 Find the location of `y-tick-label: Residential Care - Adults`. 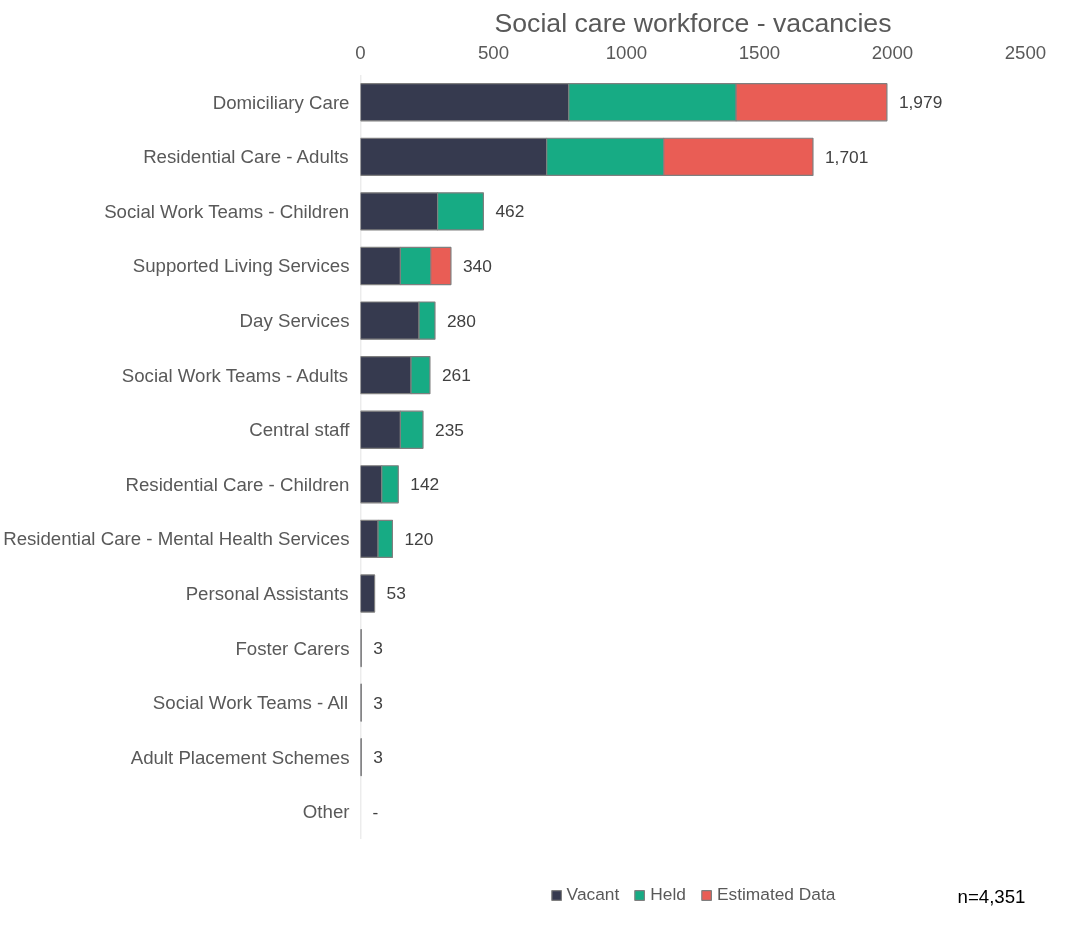

y-tick-label: Residential Care - Adults is located at coordinates (246, 157).